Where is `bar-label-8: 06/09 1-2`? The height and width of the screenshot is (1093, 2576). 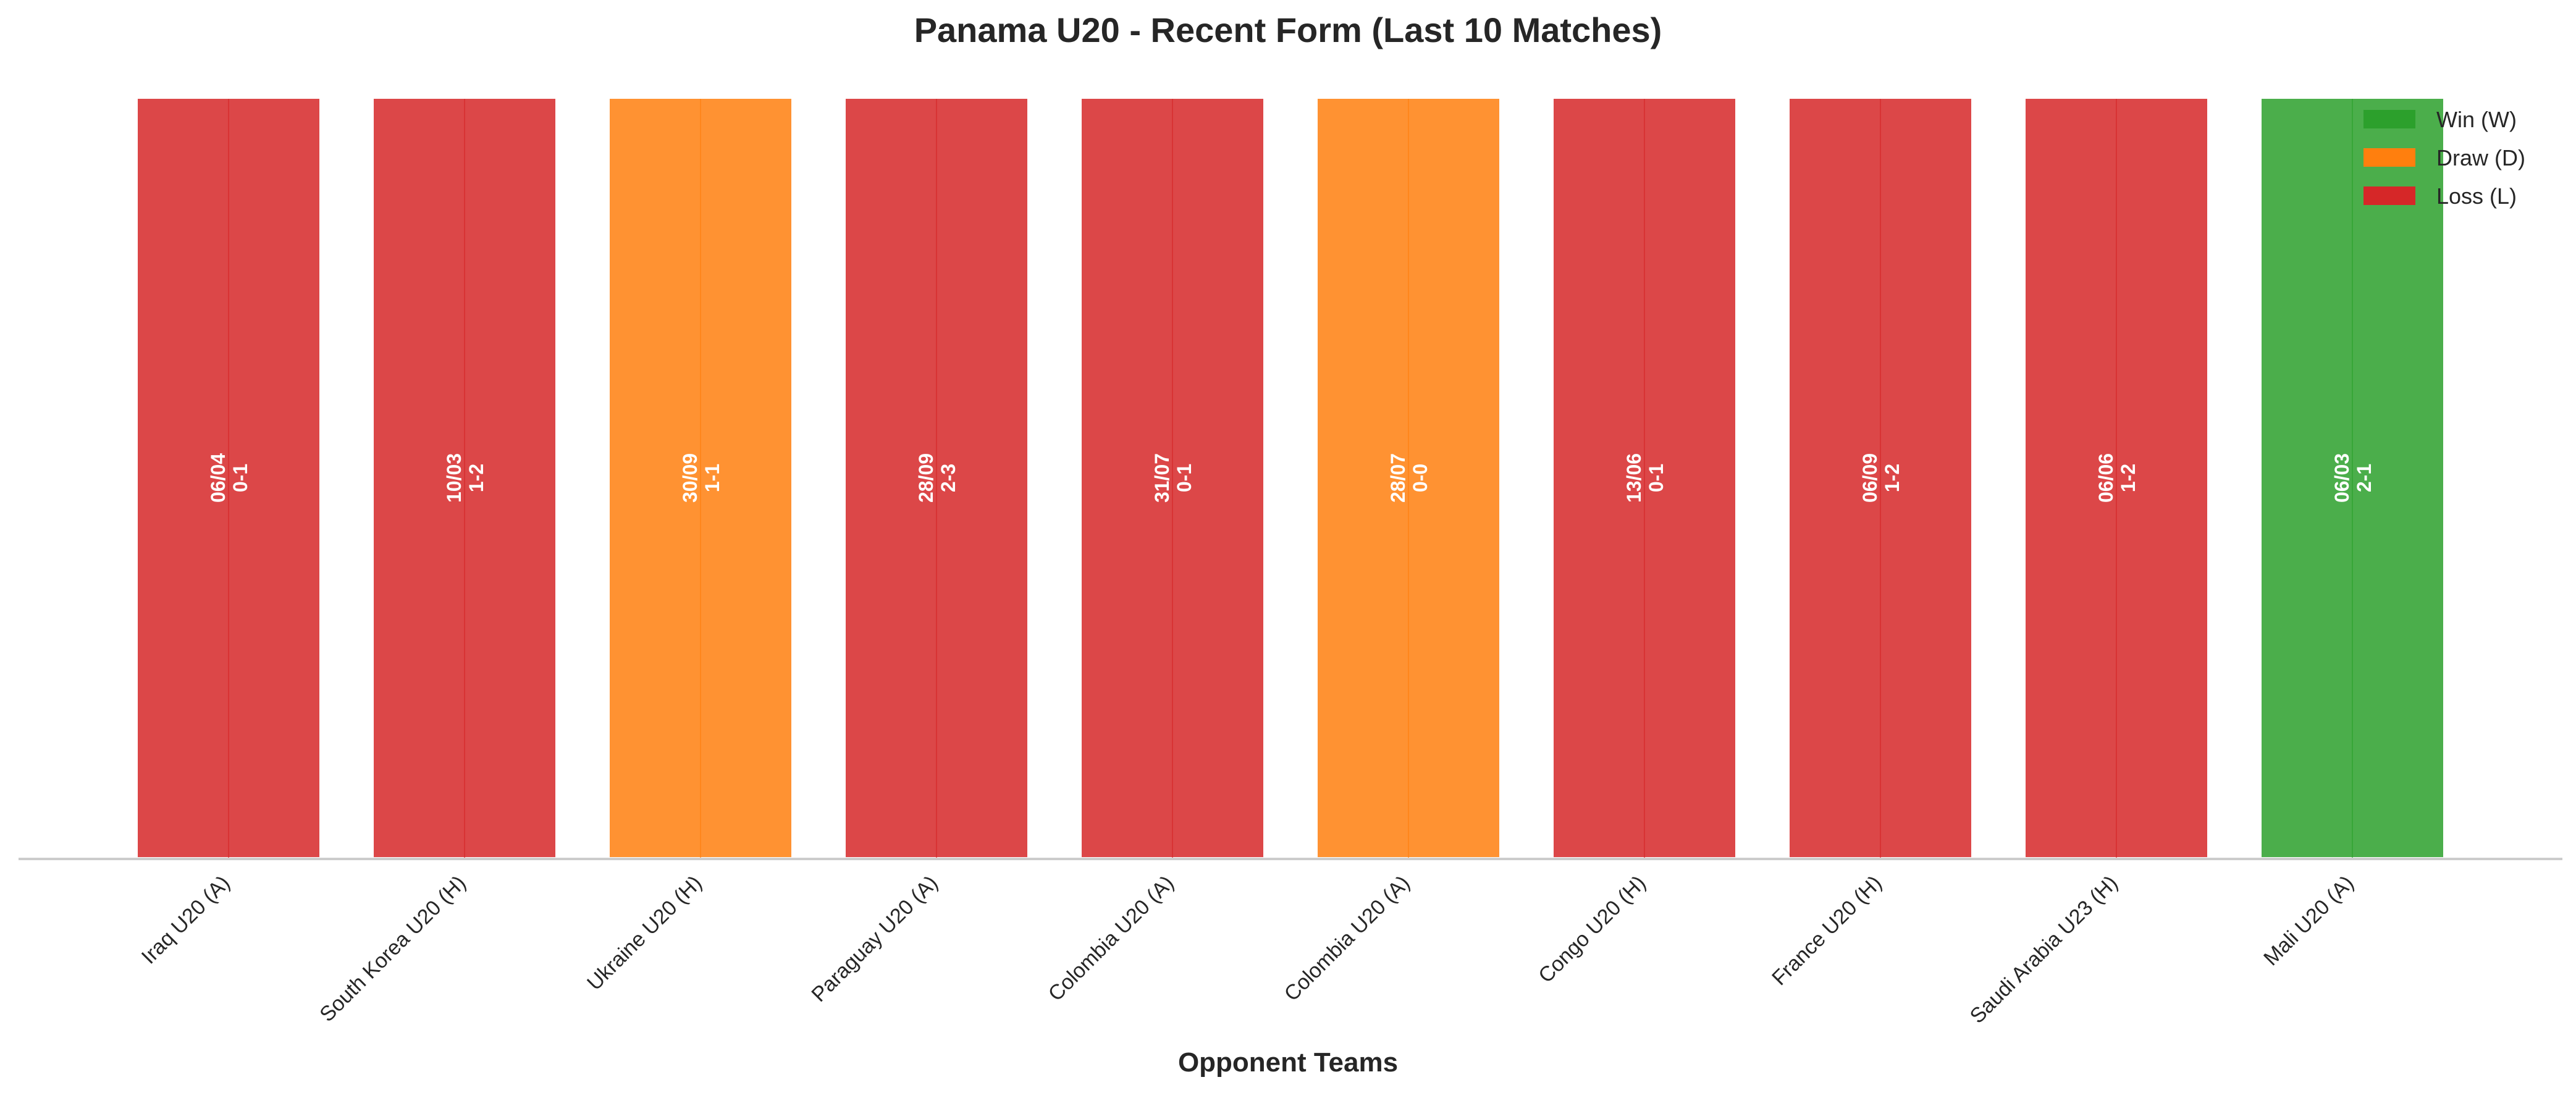
bar-label-8: 06/09 1-2 is located at coordinates (1881, 478).